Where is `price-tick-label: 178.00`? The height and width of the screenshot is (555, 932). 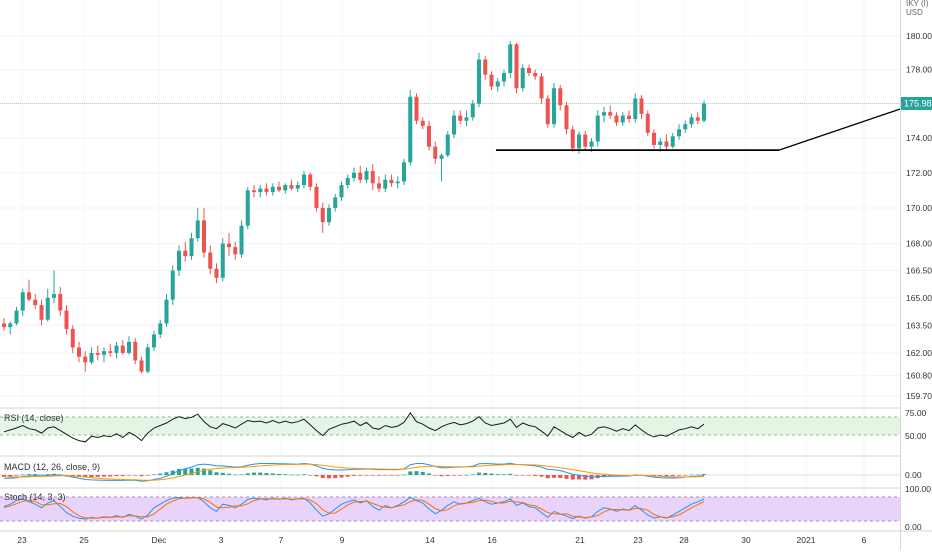 price-tick-label: 178.00 is located at coordinates (919, 70).